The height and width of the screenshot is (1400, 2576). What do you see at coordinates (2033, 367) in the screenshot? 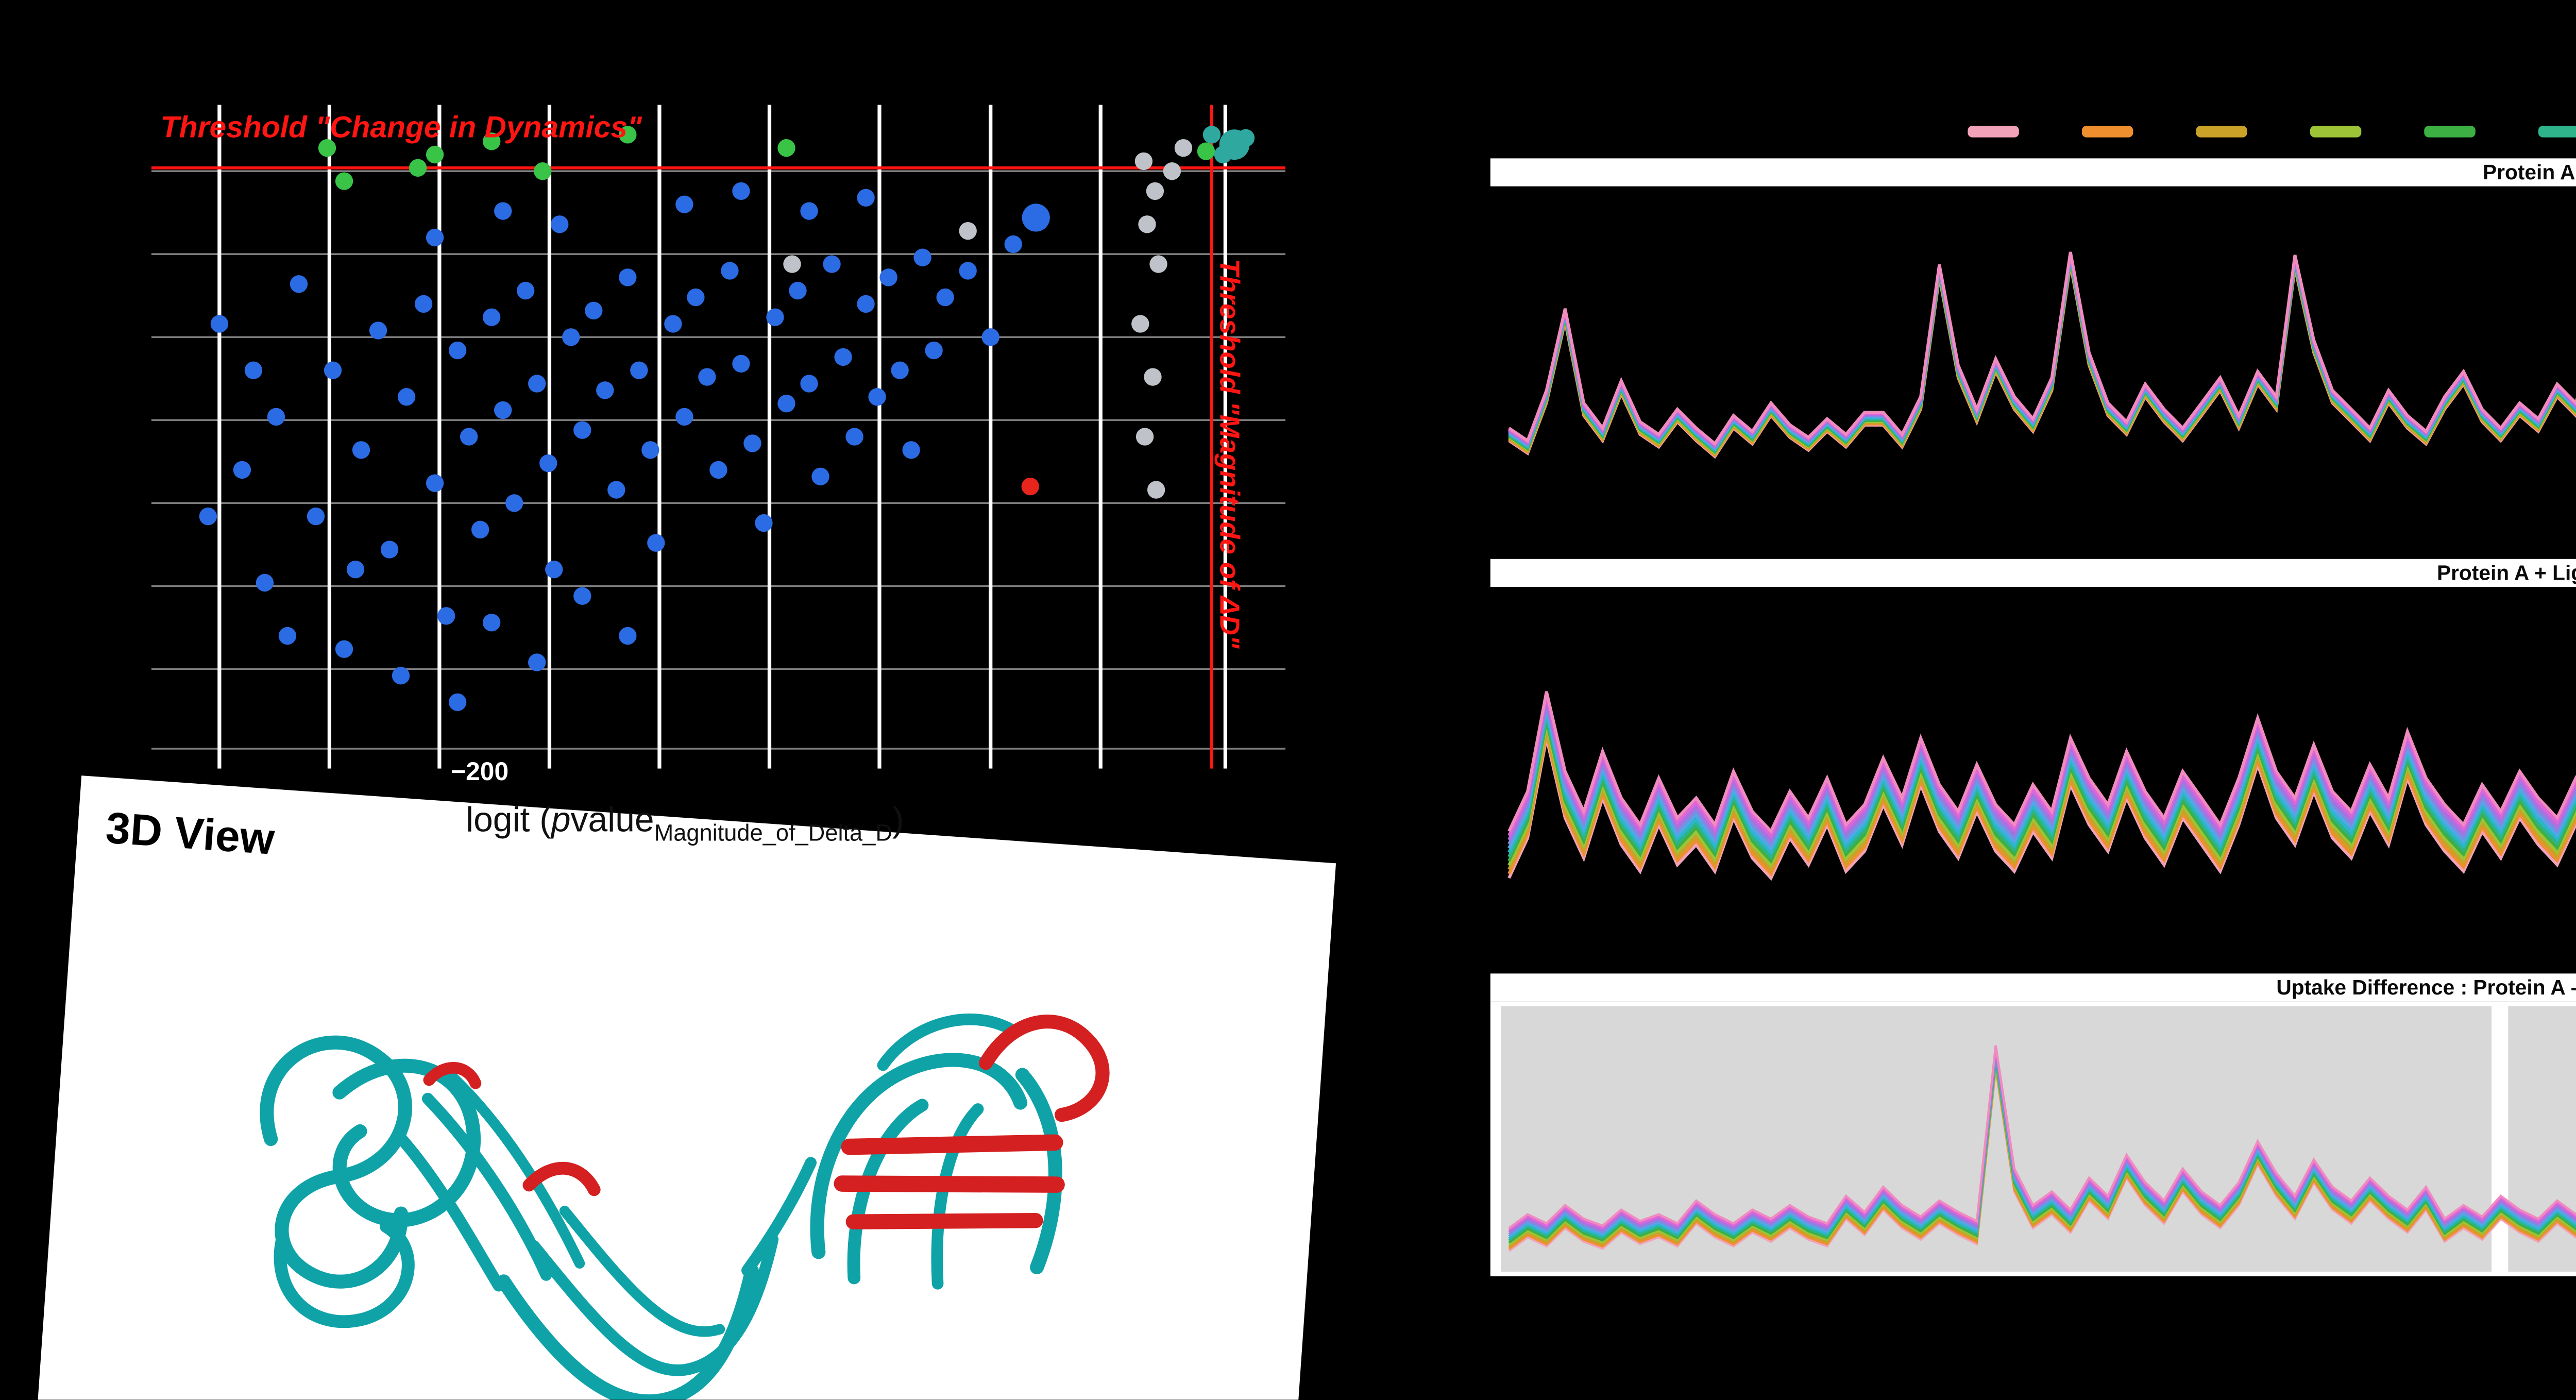
I see `protein-a-chart-canvas` at bounding box center [2033, 367].